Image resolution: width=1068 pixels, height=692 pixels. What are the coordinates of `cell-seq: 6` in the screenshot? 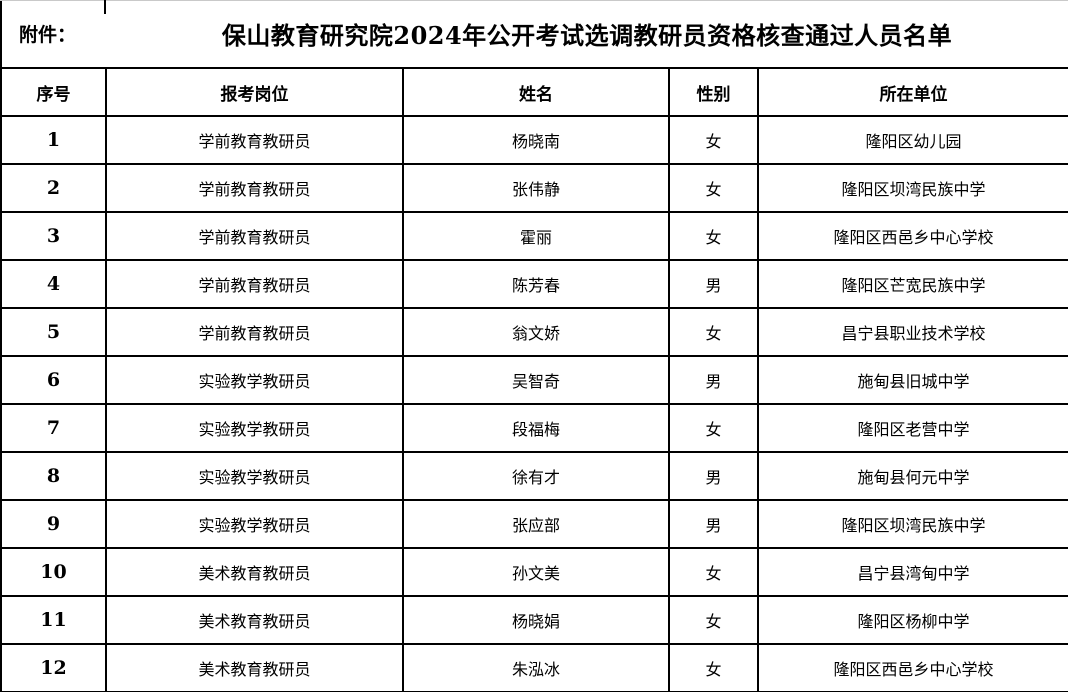 It's located at (53, 380).